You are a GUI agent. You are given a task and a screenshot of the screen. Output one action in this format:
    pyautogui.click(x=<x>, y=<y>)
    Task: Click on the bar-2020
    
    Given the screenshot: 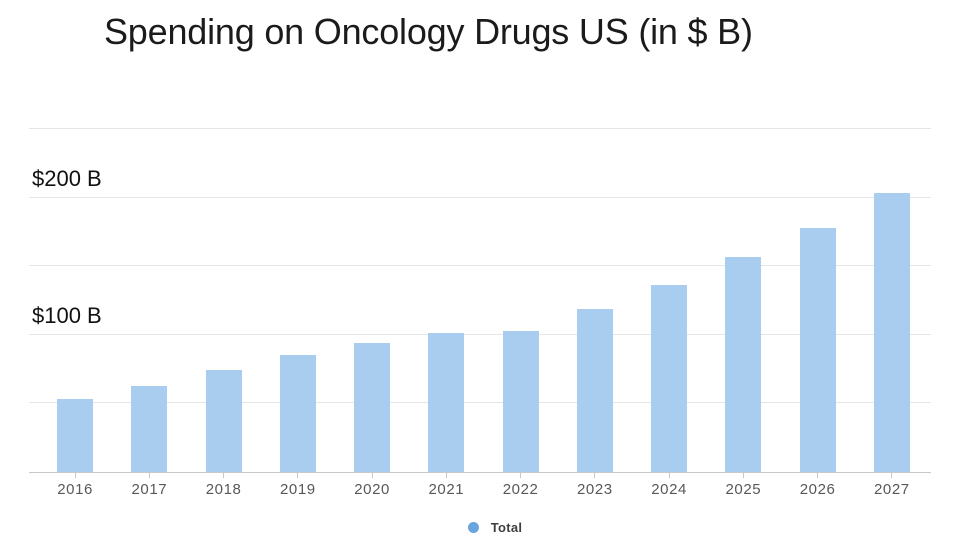 What is the action you would take?
    pyautogui.click(x=372, y=407)
    